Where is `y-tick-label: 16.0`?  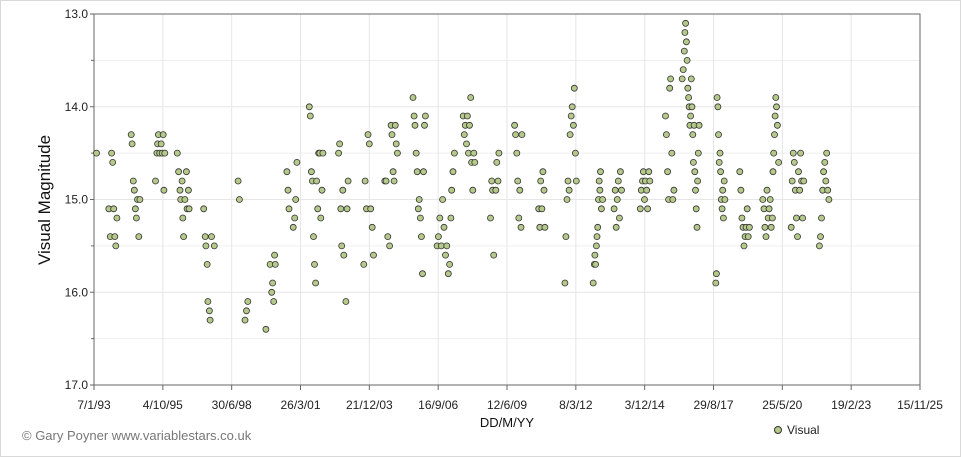
y-tick-label: 16.0 is located at coordinates (77, 292).